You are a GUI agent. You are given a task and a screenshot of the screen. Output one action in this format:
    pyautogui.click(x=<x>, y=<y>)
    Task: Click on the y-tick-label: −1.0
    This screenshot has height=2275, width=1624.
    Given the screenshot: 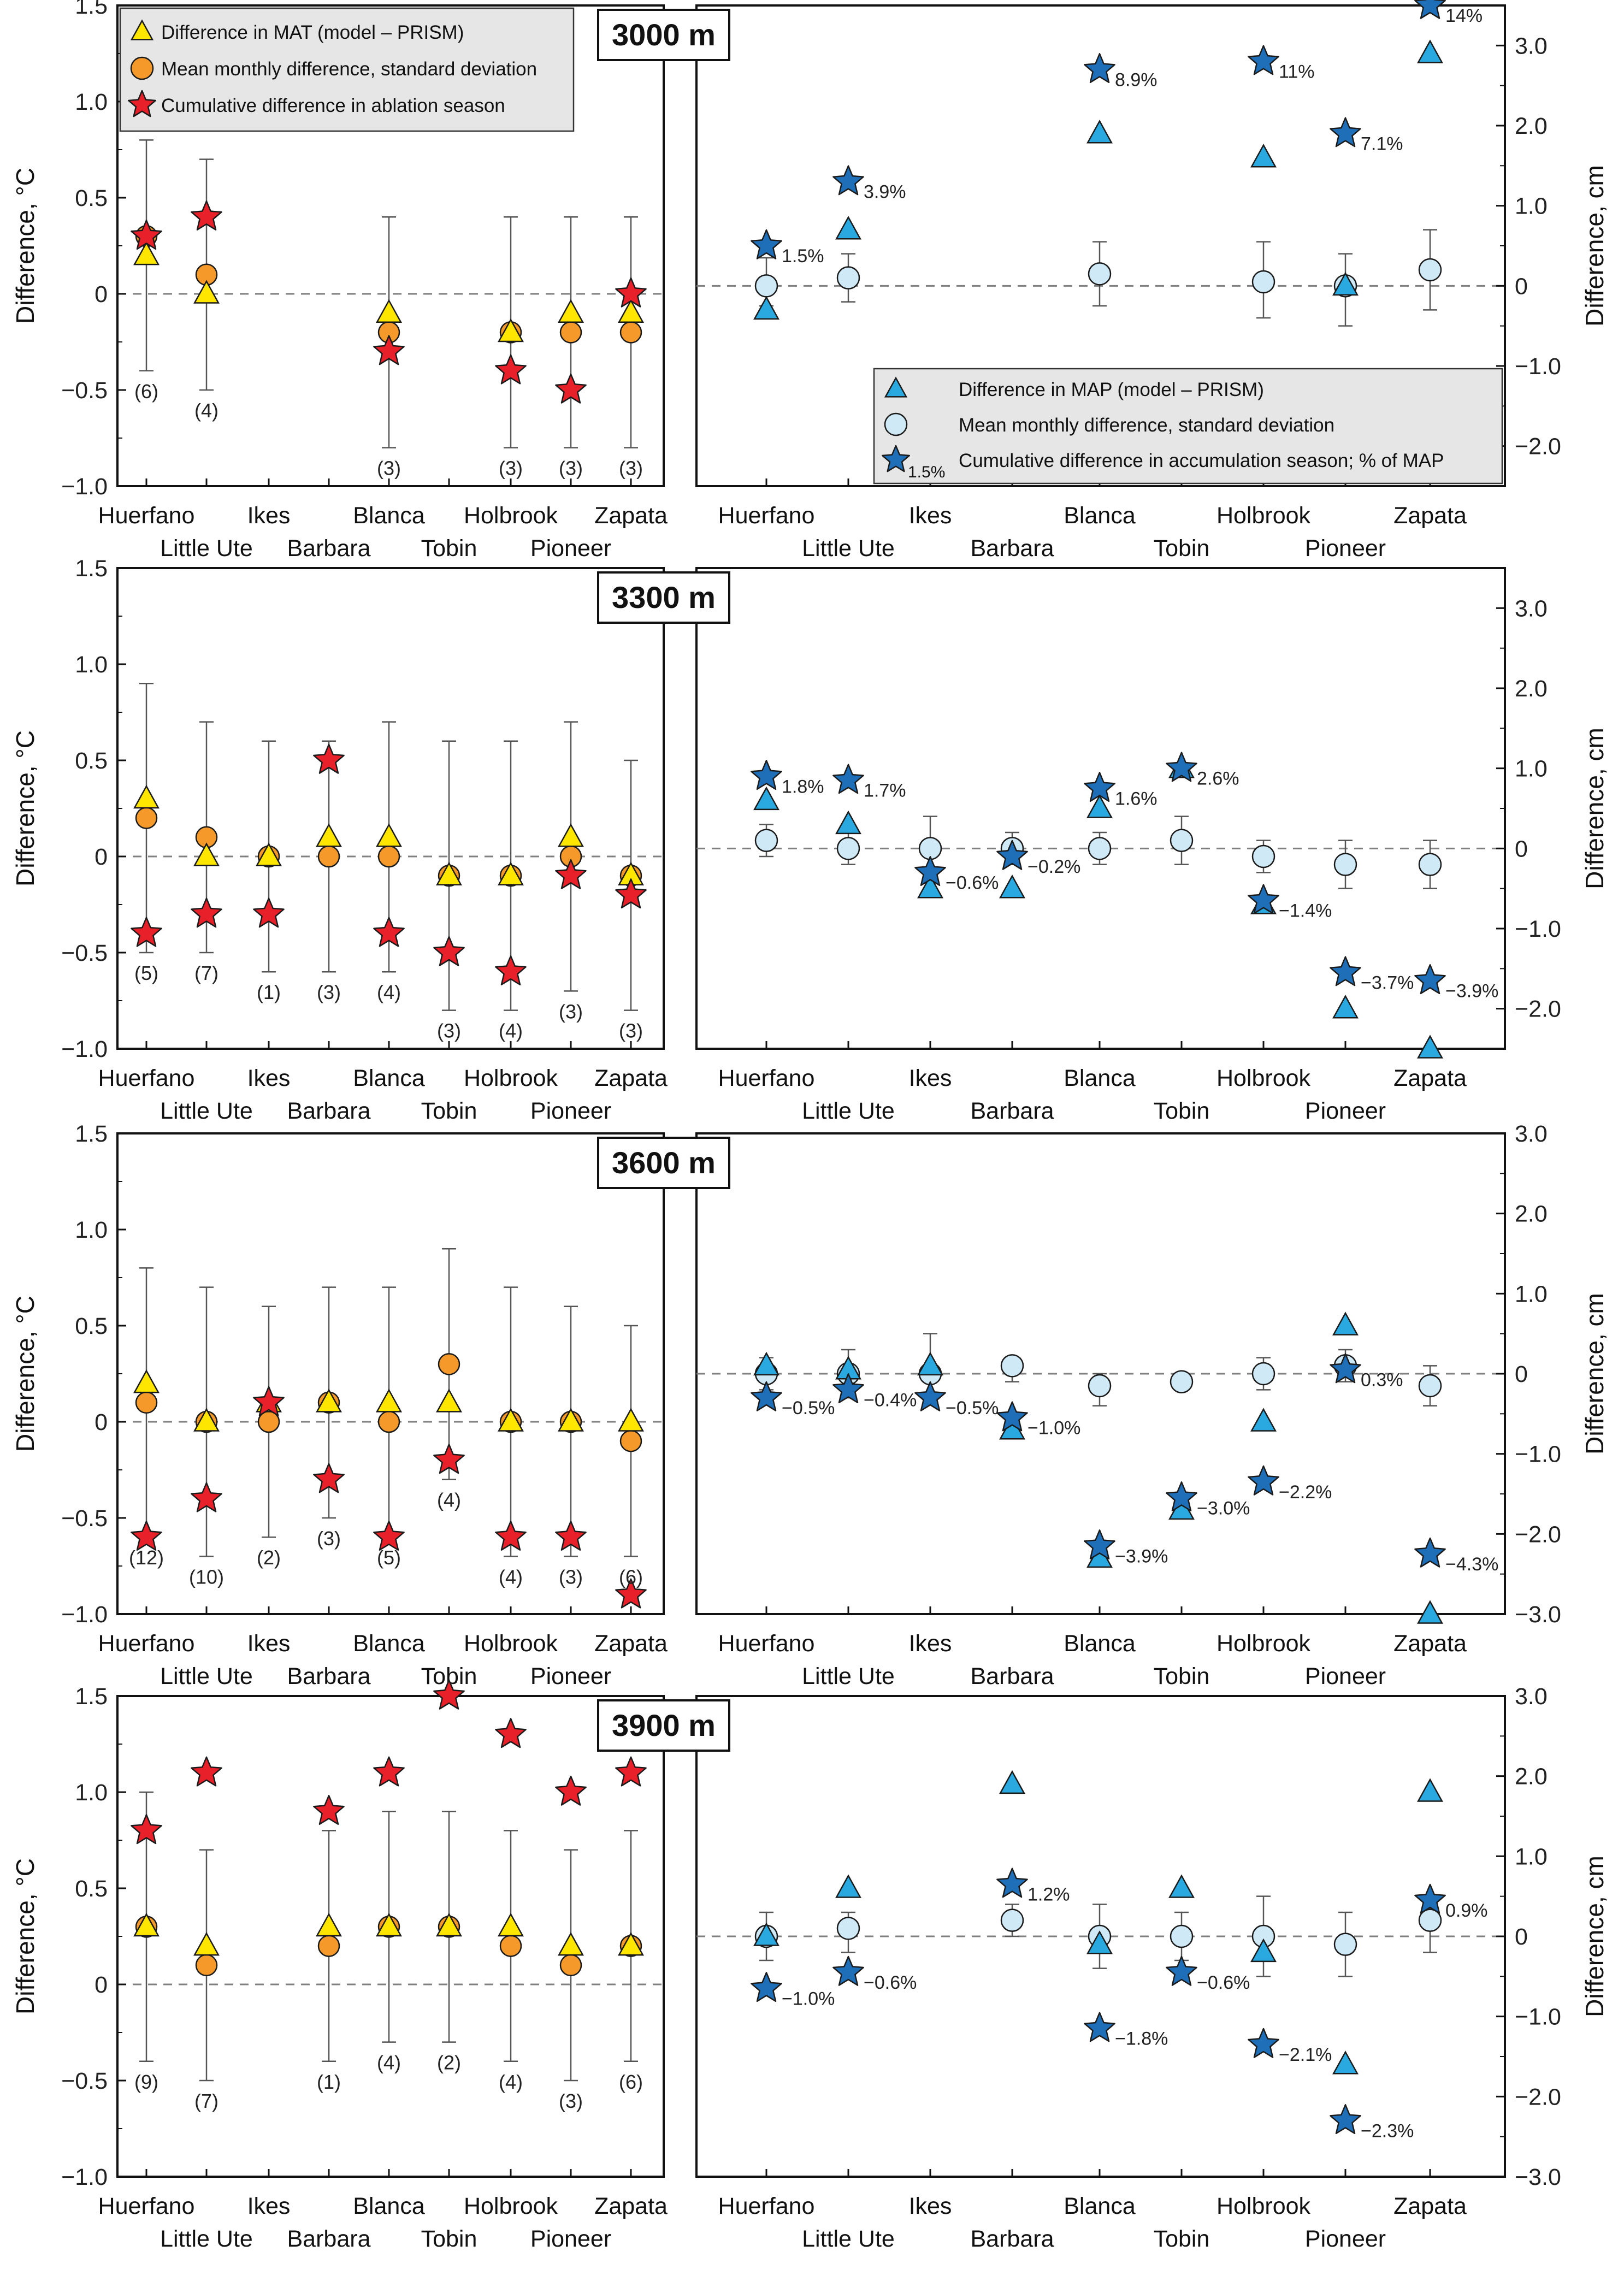 What is the action you would take?
    pyautogui.click(x=1538, y=366)
    